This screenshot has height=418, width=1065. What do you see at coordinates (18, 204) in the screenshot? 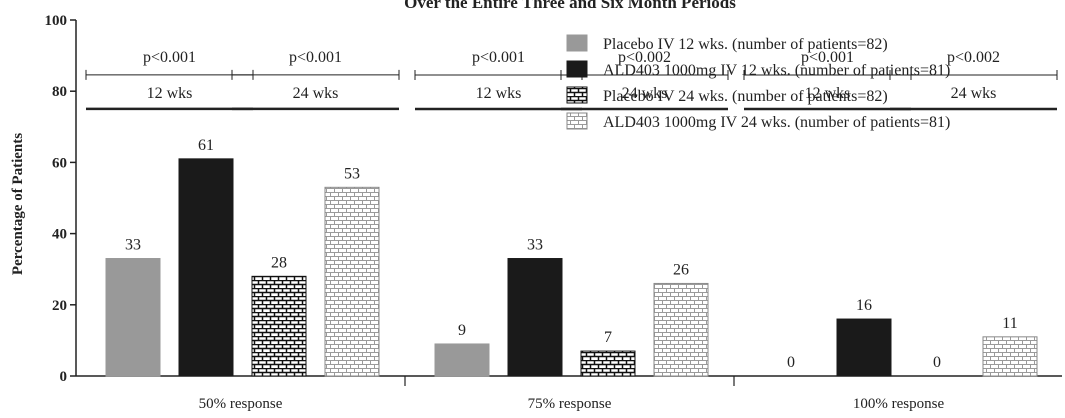
I see `y-axis-label: Percentage of Patients` at bounding box center [18, 204].